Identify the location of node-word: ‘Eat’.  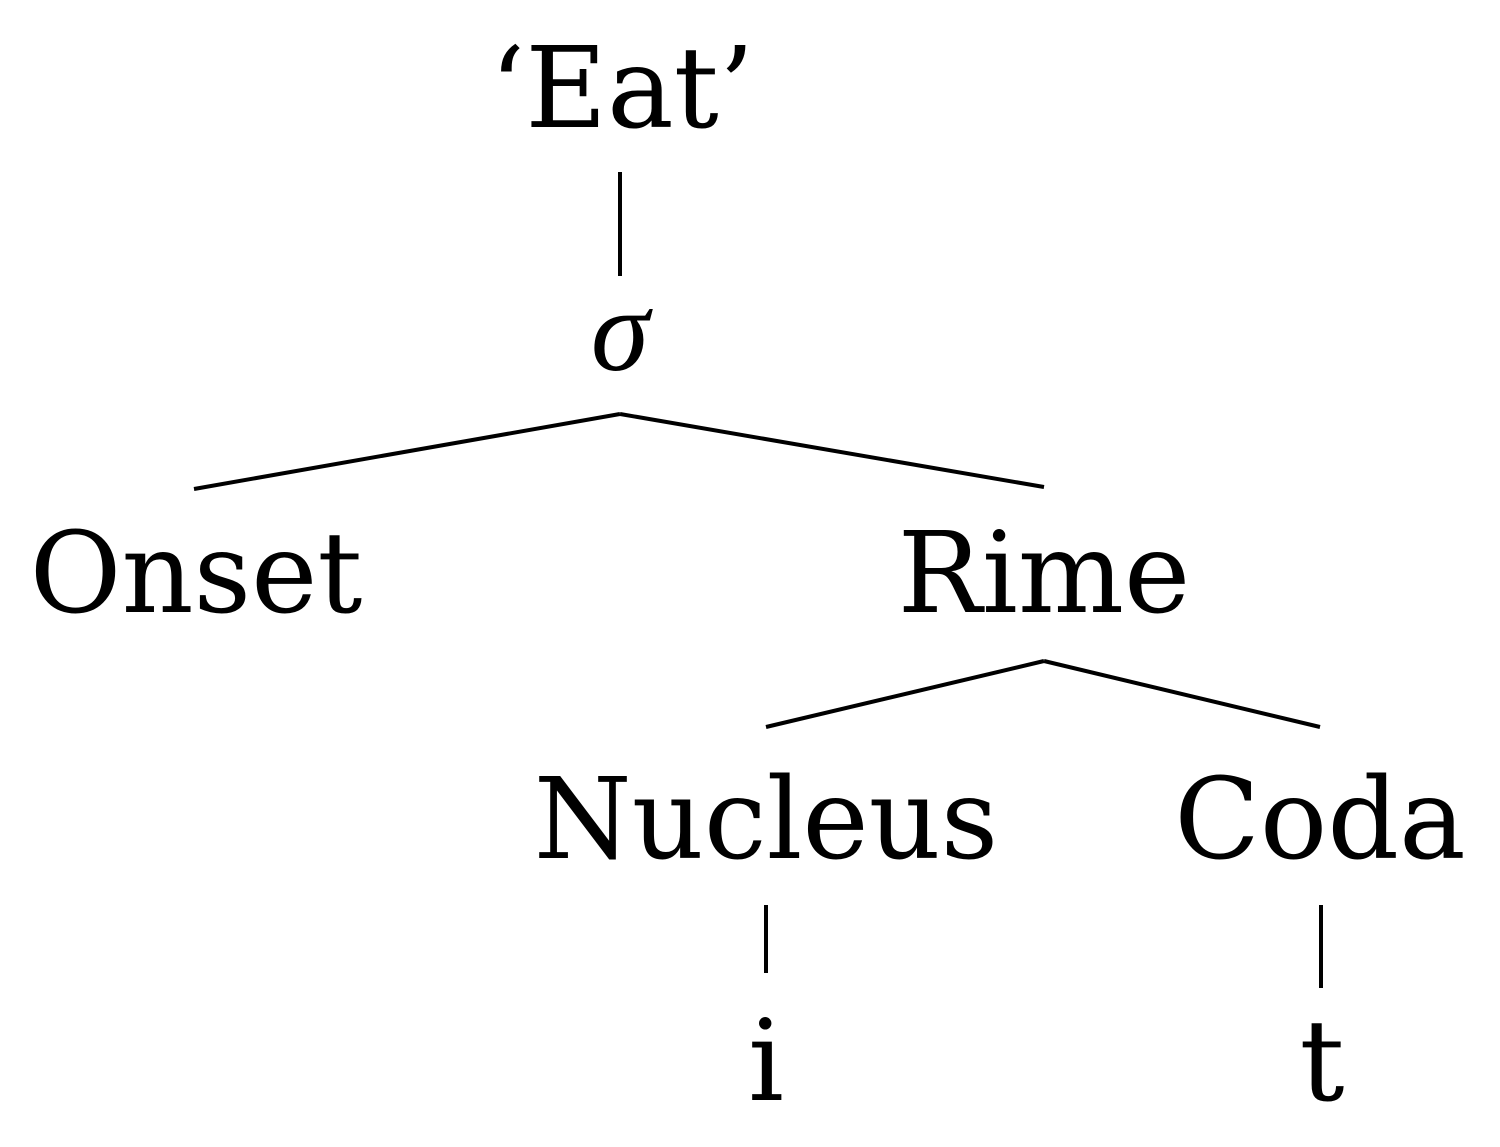
(622, 89).